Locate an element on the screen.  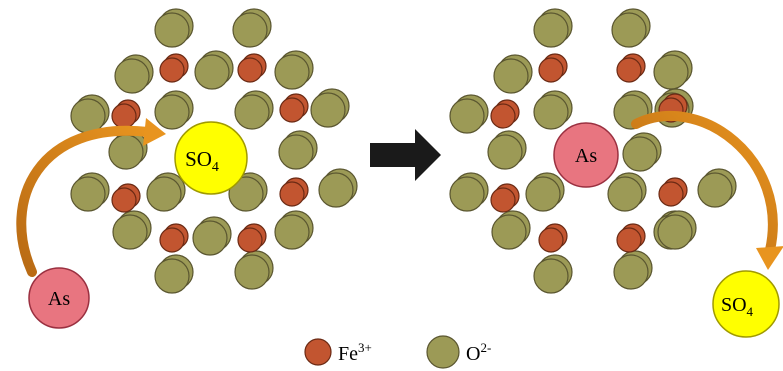
legend-item-iron: Fe3+ is located at coordinates (338, 352).